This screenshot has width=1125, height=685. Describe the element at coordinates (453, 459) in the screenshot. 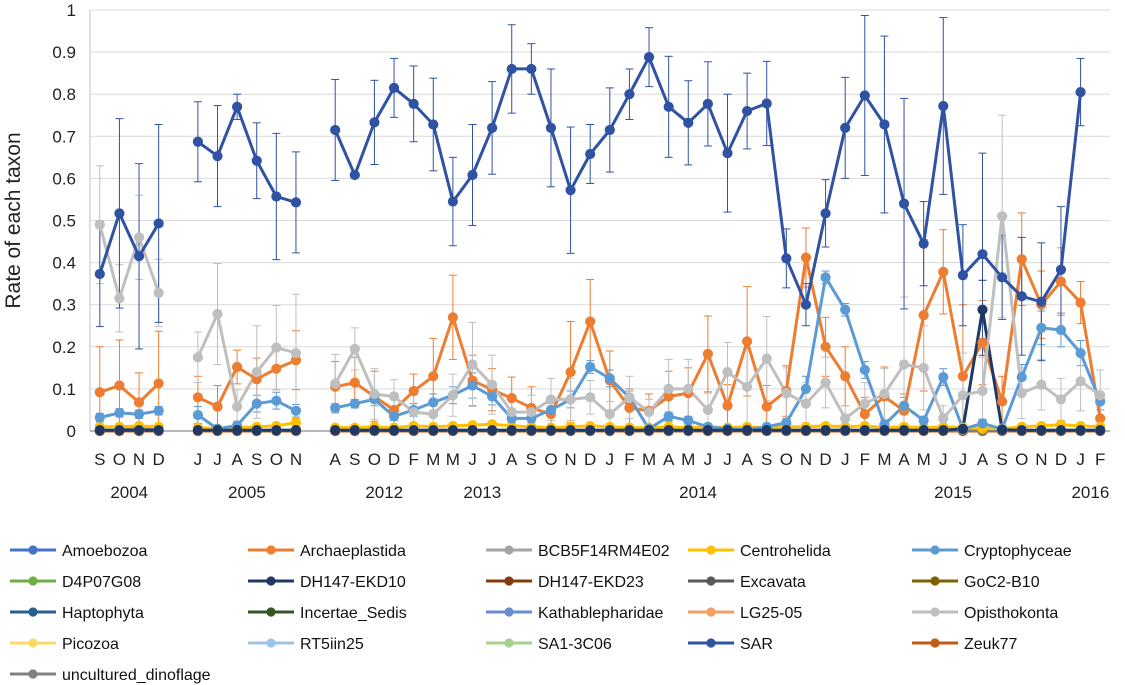

I see `x-tick-label: M` at that location.